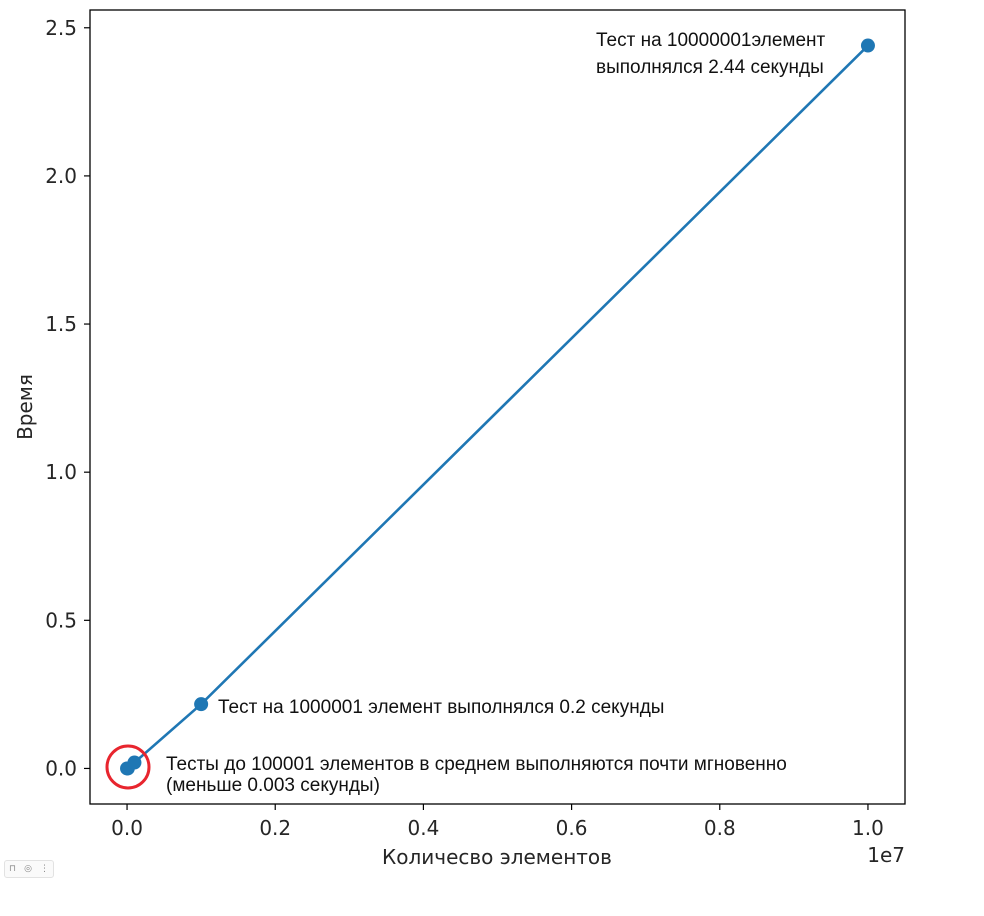 The image size is (984, 916). What do you see at coordinates (61, 472) in the screenshot?
I see `y-tick-label: 1.0` at bounding box center [61, 472].